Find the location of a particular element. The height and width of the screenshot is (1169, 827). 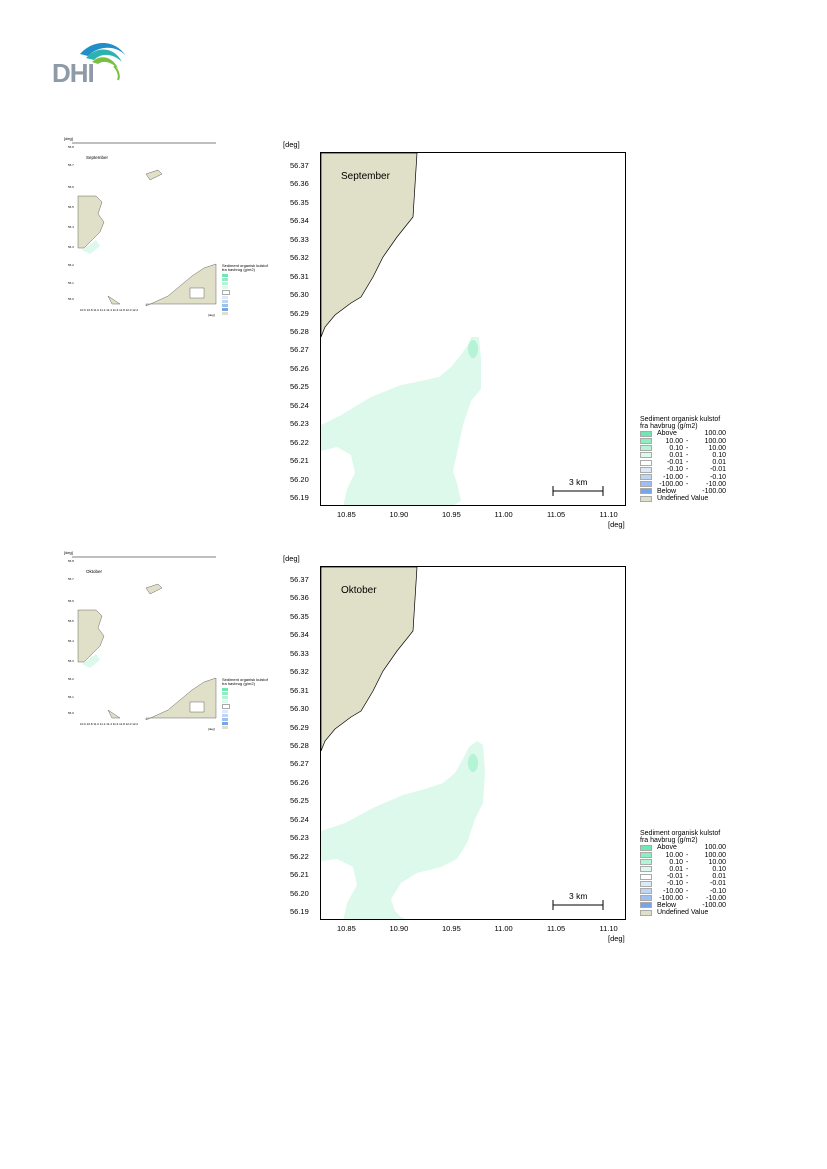

svg-text: September is located at coordinates (97, 157).